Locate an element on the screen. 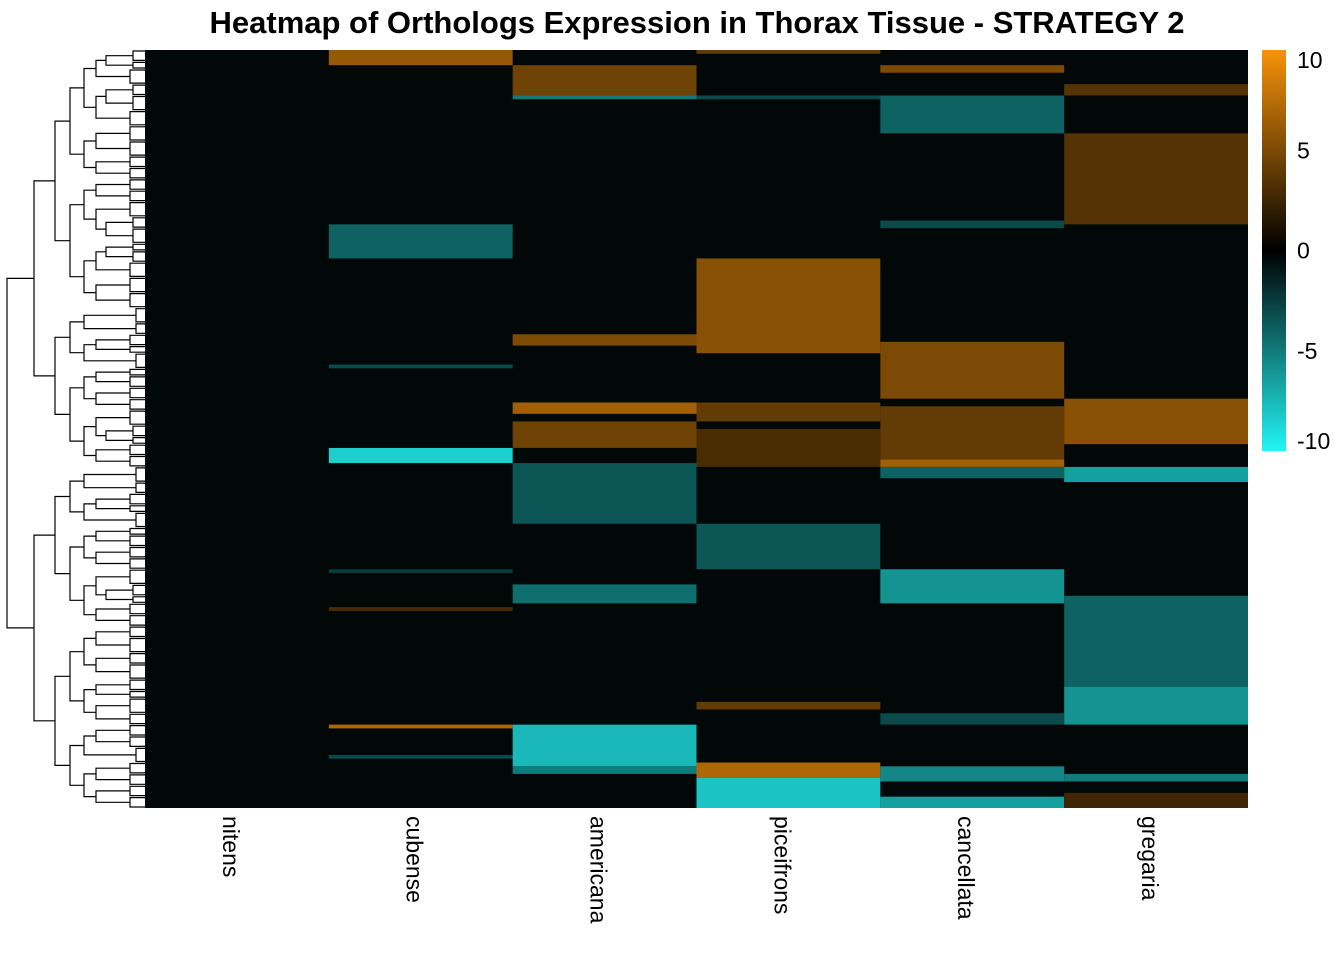  row-dendrogram is located at coordinates (75, 429).